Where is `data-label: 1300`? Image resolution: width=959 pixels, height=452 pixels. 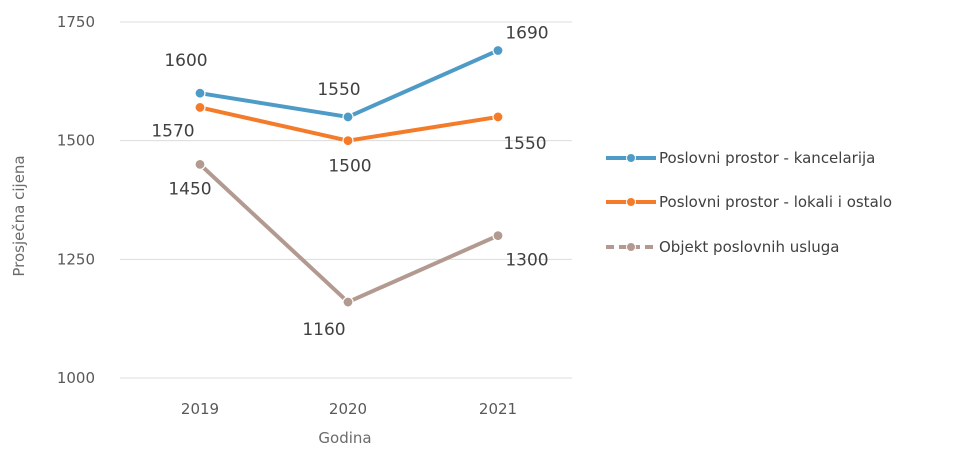 data-label: 1300 is located at coordinates (526, 261).